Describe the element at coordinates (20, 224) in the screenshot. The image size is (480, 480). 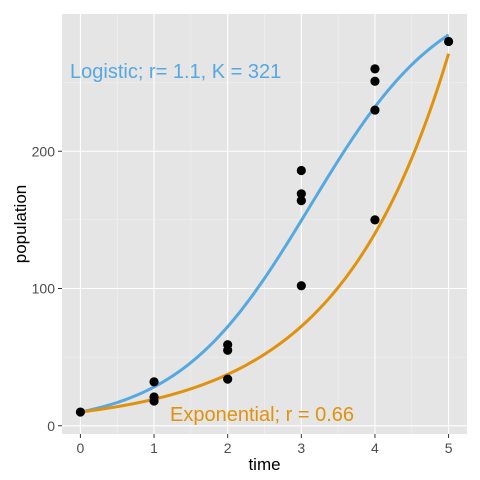
I see `y-axis-label: population` at that location.